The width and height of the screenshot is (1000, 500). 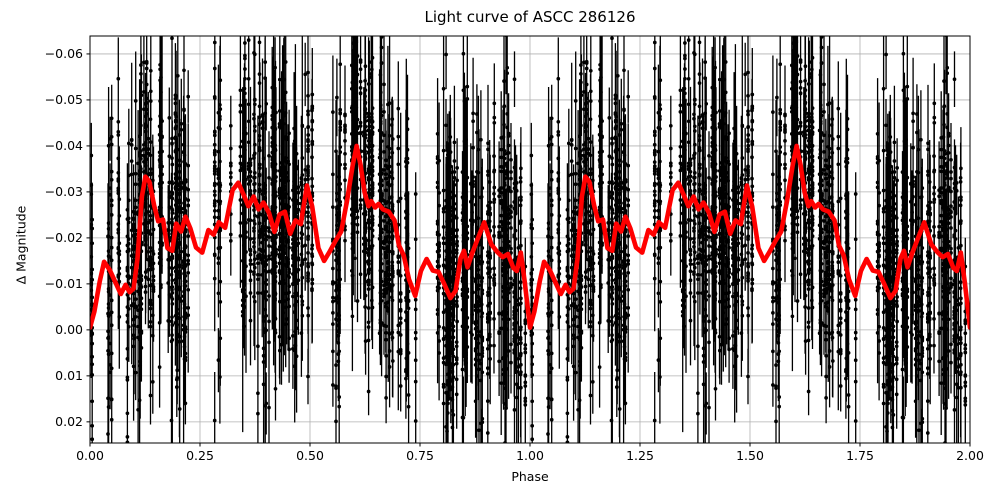 I want to click on y-tick-label: −0.06, so click(x=64, y=53).